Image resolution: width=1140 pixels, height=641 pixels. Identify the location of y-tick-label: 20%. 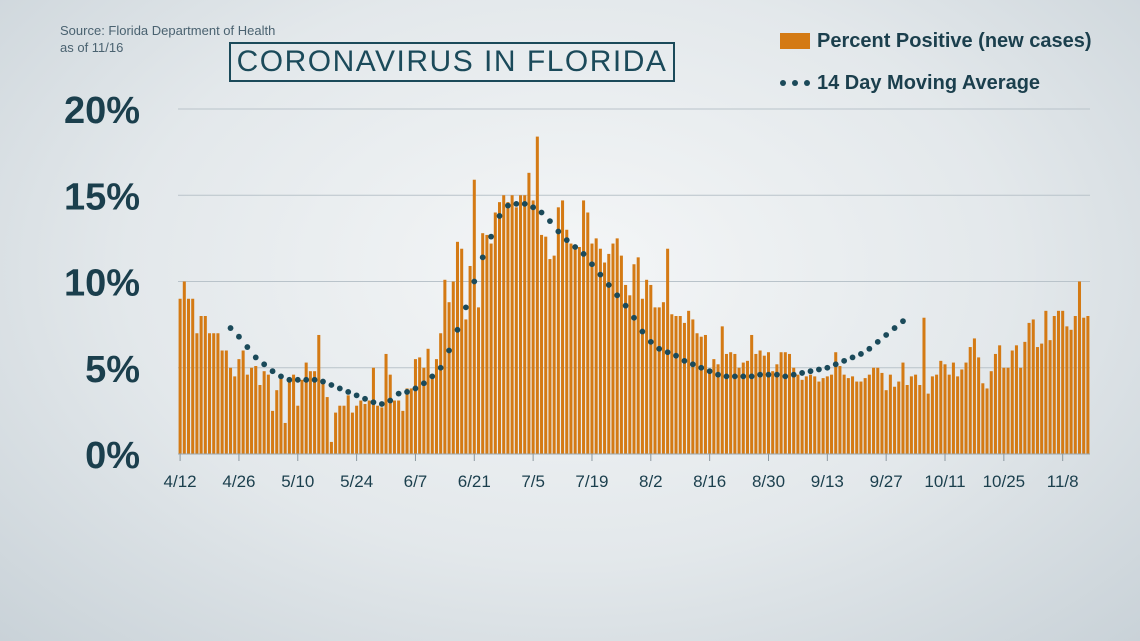
(102, 111).